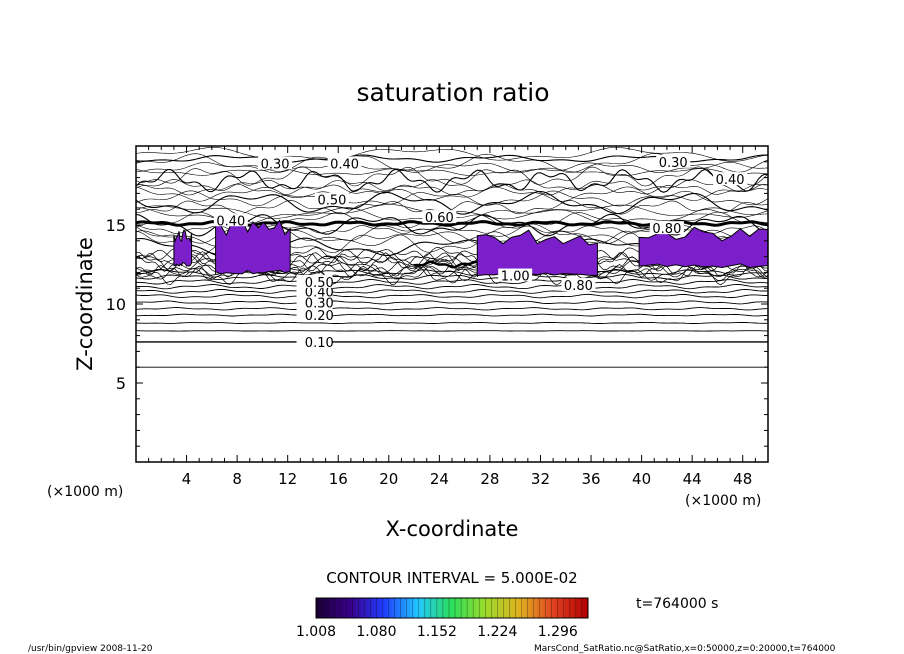 The width and height of the screenshot is (904, 654). Describe the element at coordinates (319, 316) in the screenshot. I see `contour-label: 0.20` at that location.